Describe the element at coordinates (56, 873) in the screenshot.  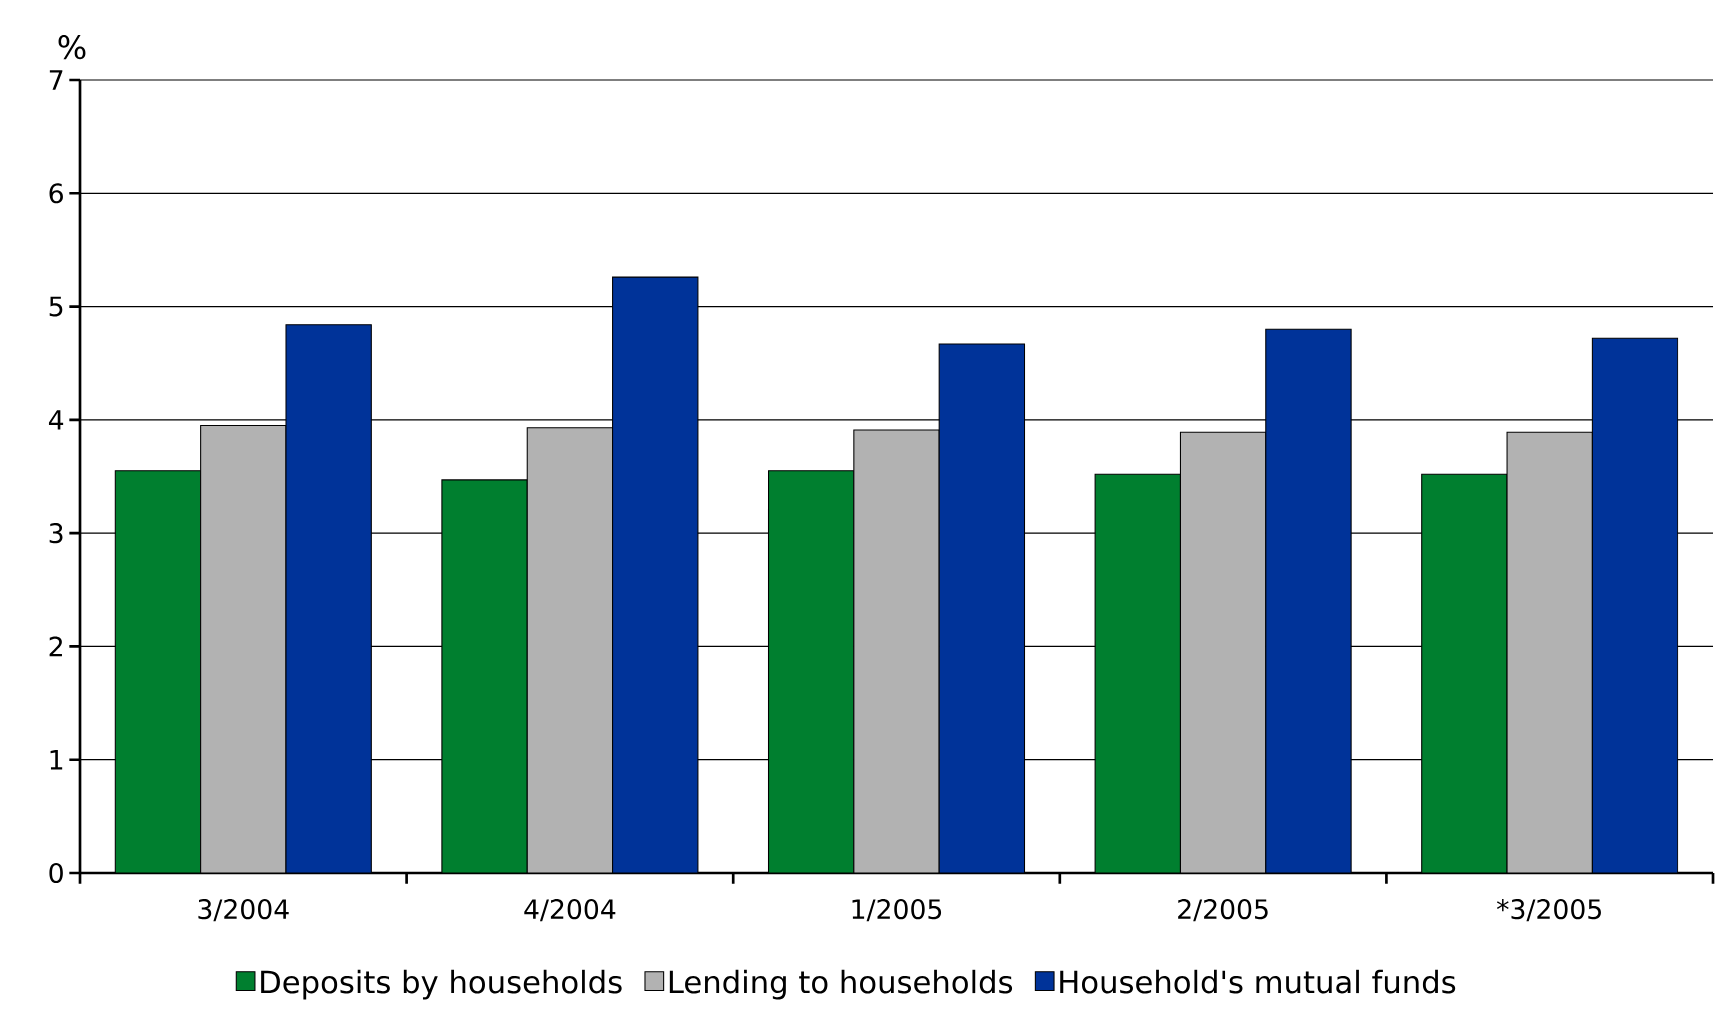
I see `y-tick-label: 0` at that location.